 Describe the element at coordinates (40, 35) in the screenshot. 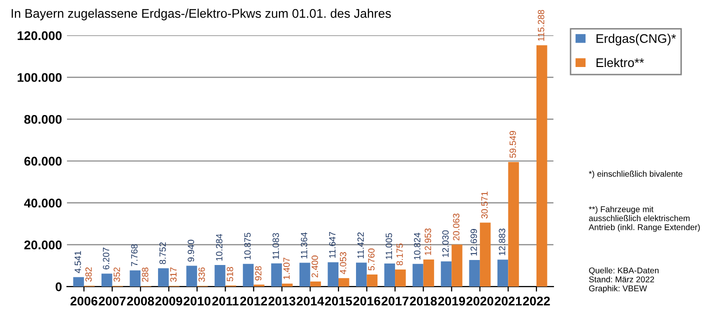

I see `y-tick-label: 120.000` at that location.